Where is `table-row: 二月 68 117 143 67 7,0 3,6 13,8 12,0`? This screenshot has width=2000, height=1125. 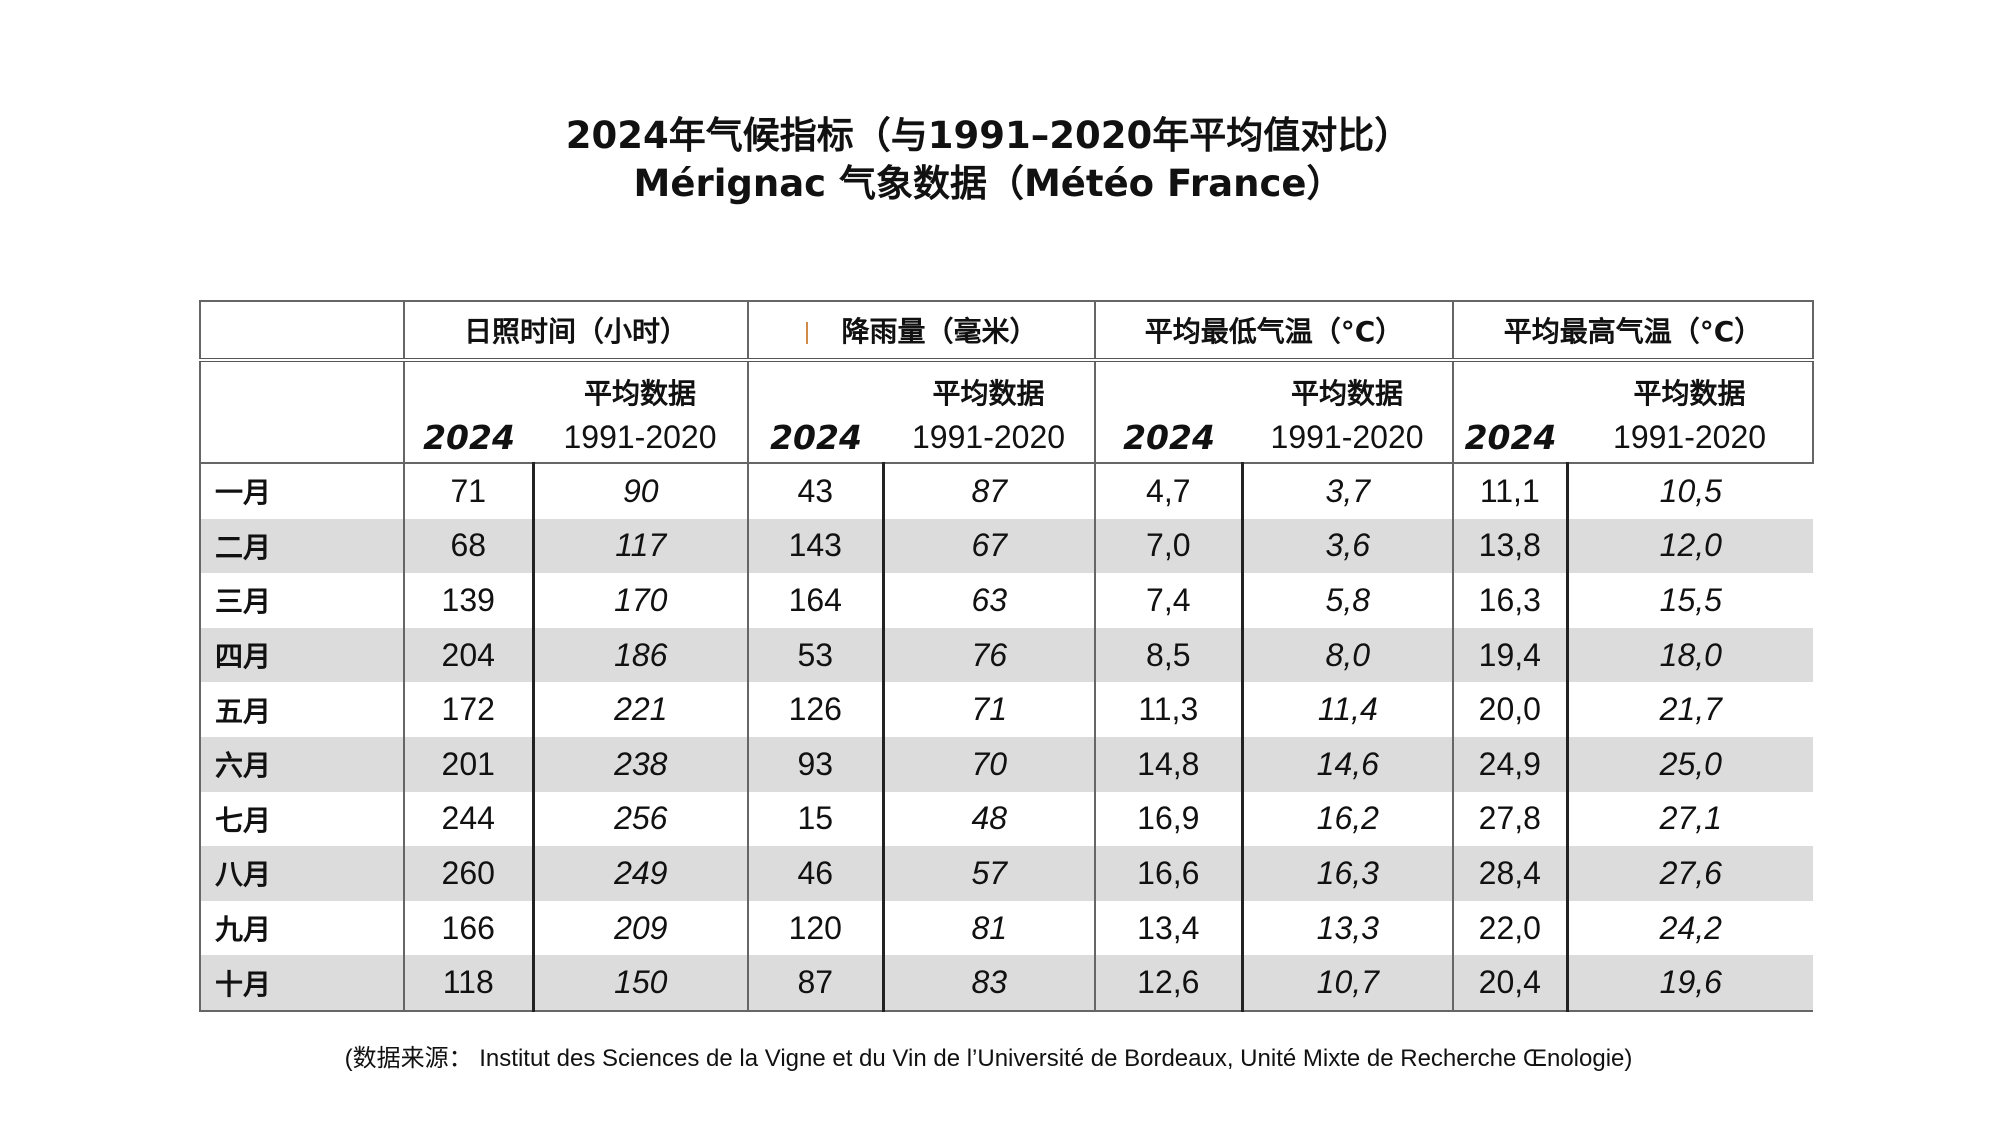
table-row: 二月 68 117 143 67 7,0 3,6 13,8 12,0 is located at coordinates (1006, 546).